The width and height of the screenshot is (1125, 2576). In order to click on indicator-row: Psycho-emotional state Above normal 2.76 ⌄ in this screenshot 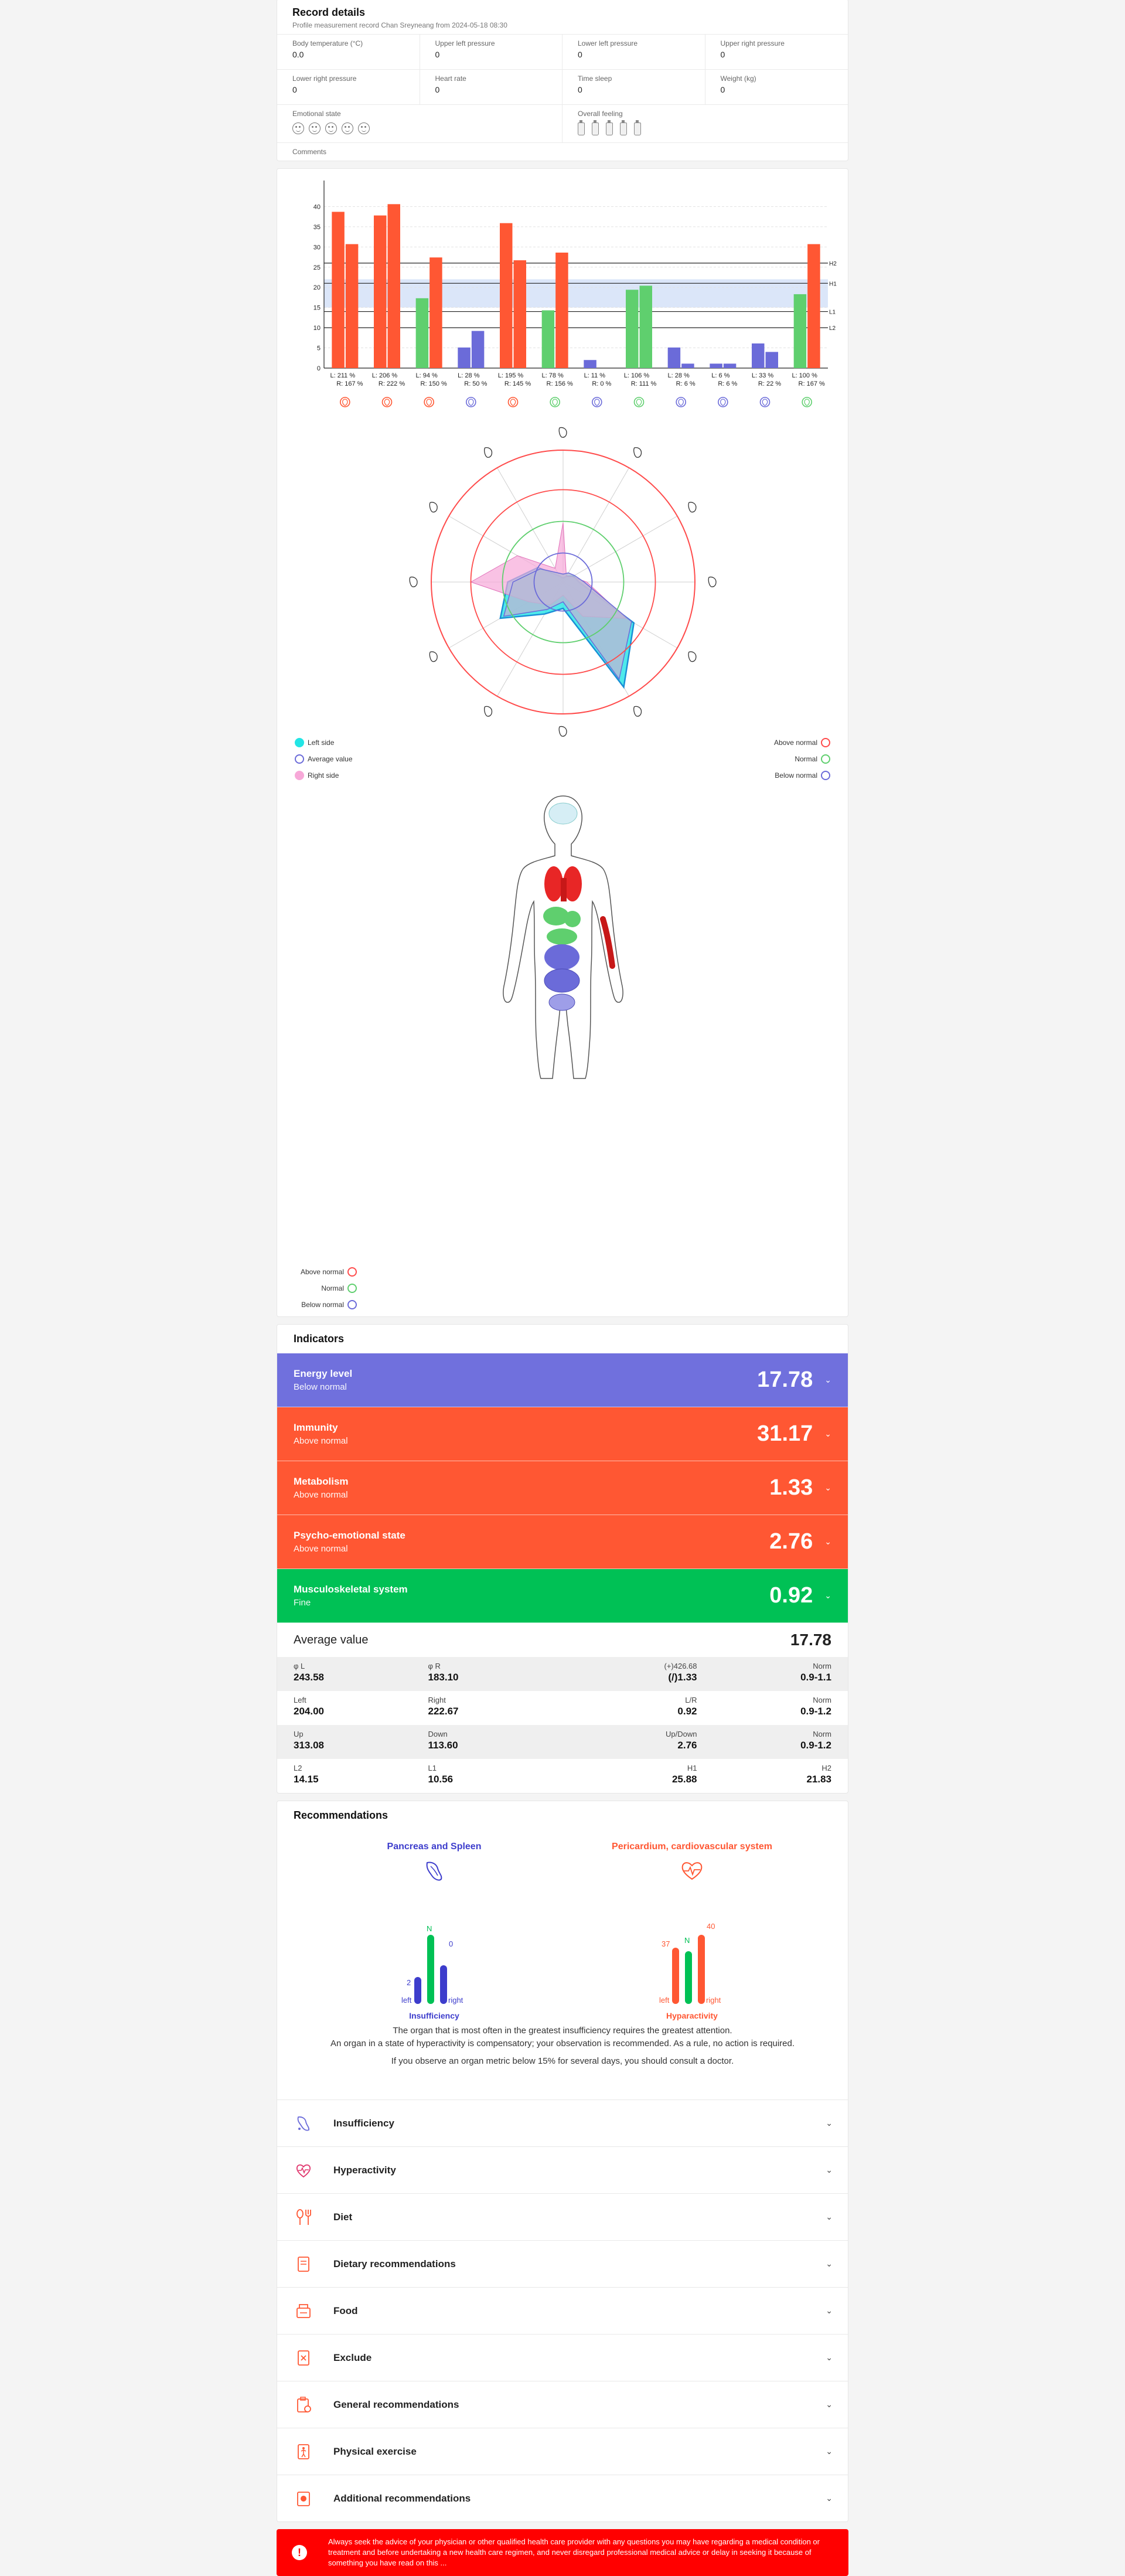, I will do `click(563, 1542)`.